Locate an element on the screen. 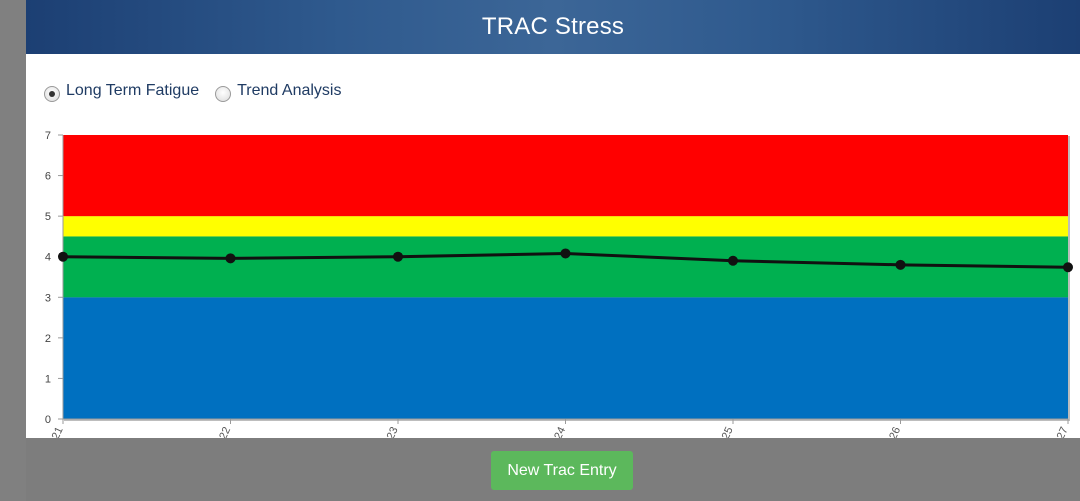  radio-long-term-fatigue: Long Term Fatigue is located at coordinates (121, 91).